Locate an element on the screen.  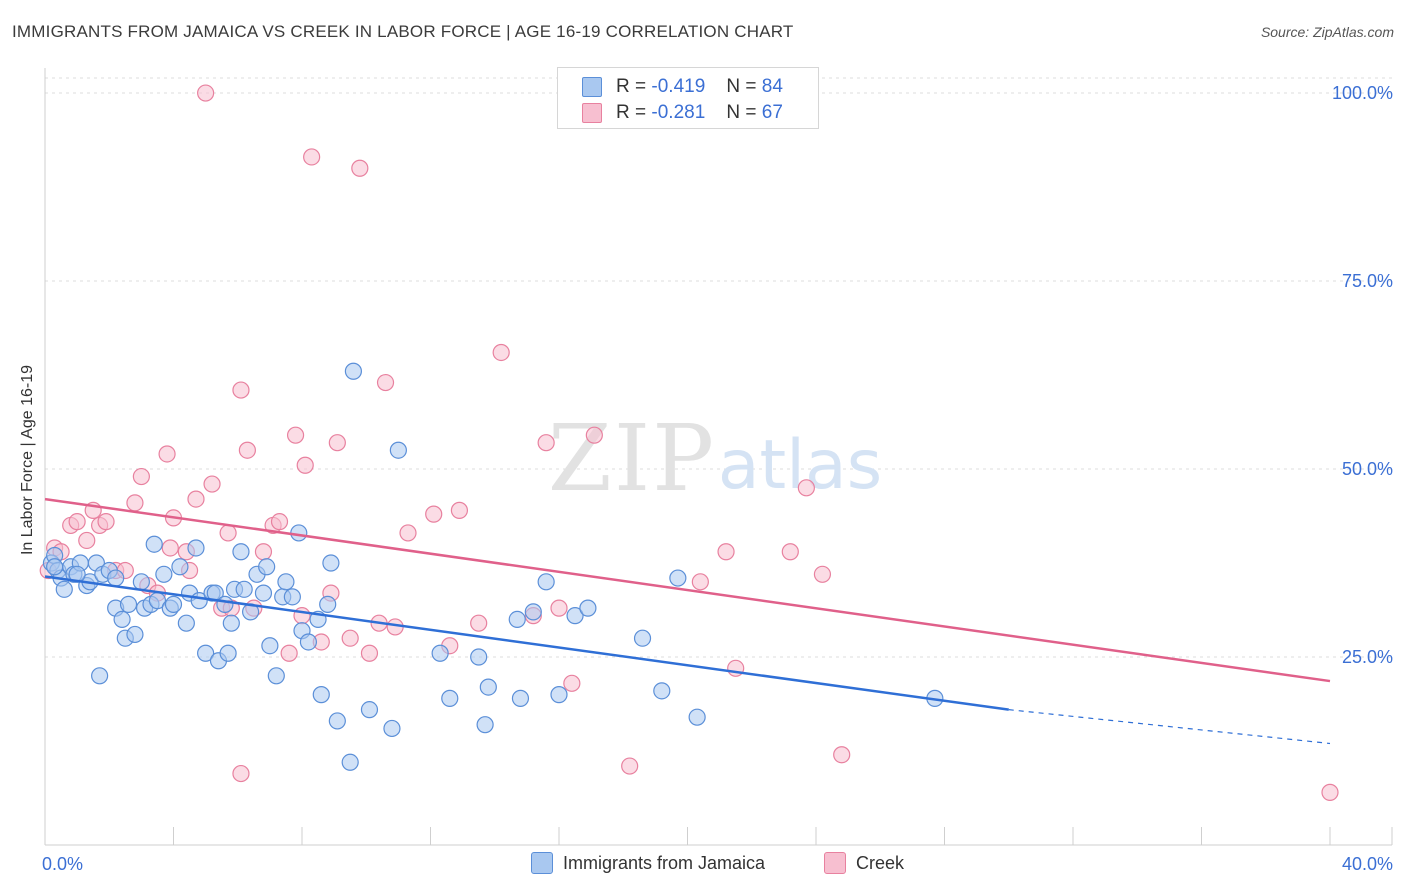
jamaica-trend-extension is located at coordinates (1169, 727).